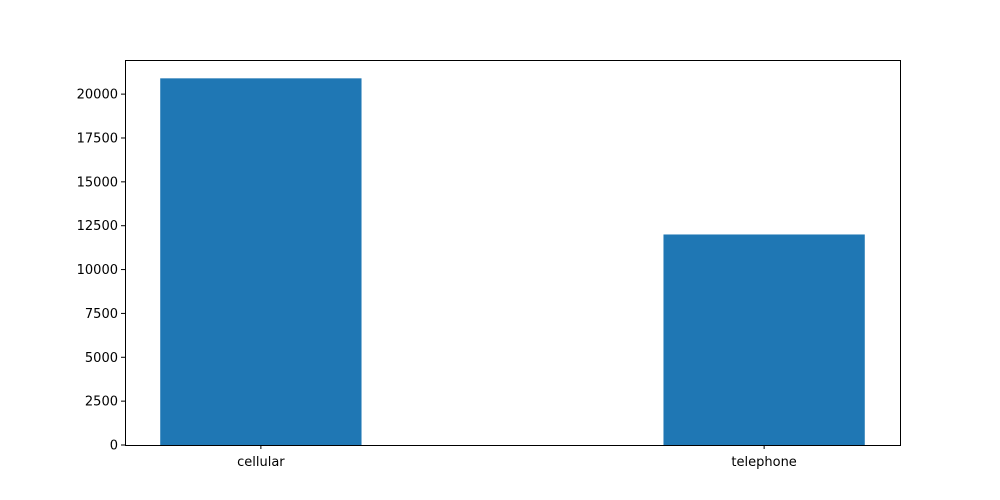  Describe the element at coordinates (261, 261) in the screenshot. I see `bar-cellular` at that location.